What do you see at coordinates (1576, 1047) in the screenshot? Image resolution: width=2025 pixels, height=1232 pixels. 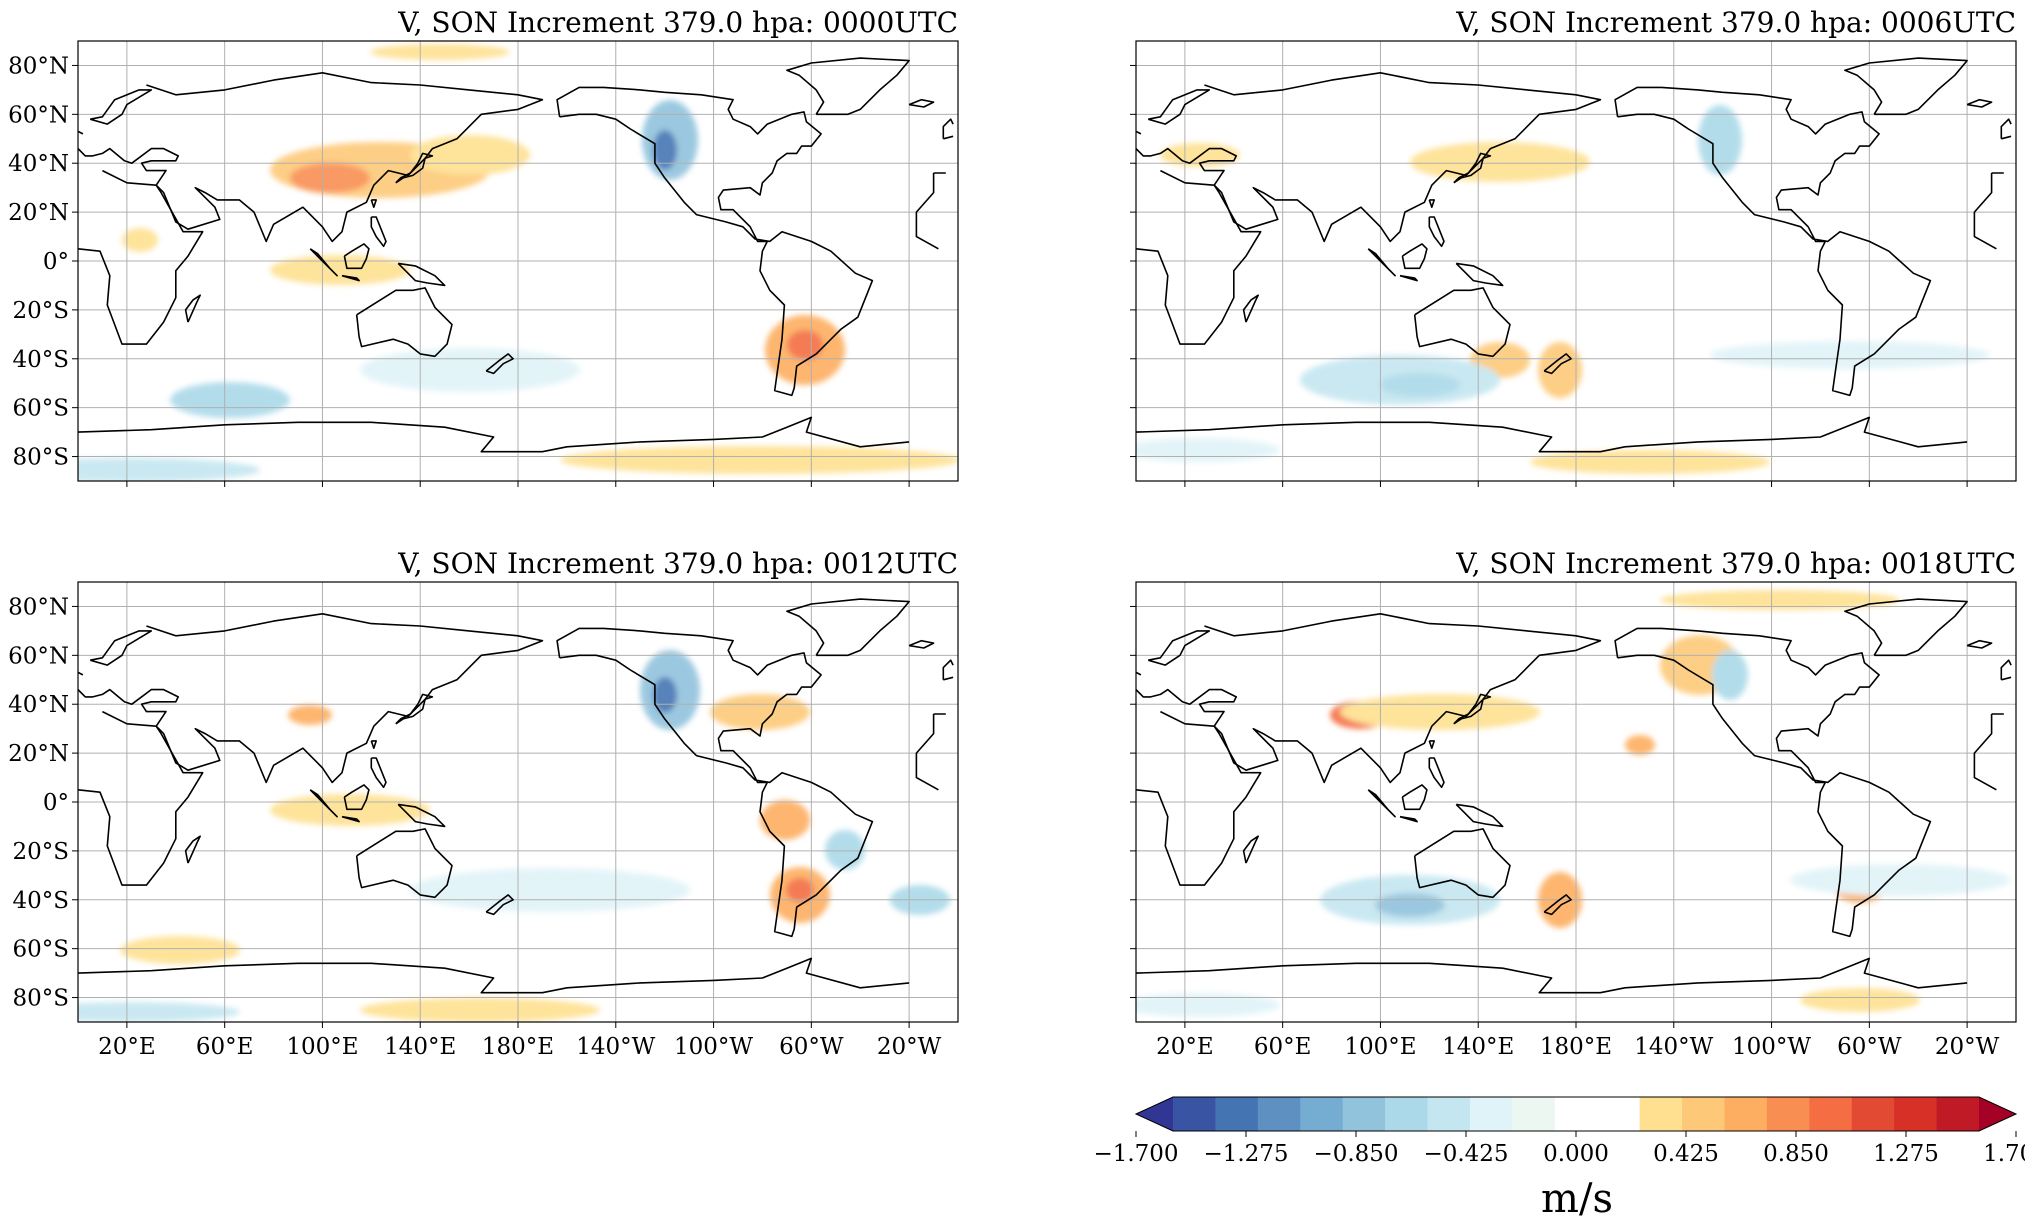 I see `lon-tick-label: 180°E` at bounding box center [1576, 1047].